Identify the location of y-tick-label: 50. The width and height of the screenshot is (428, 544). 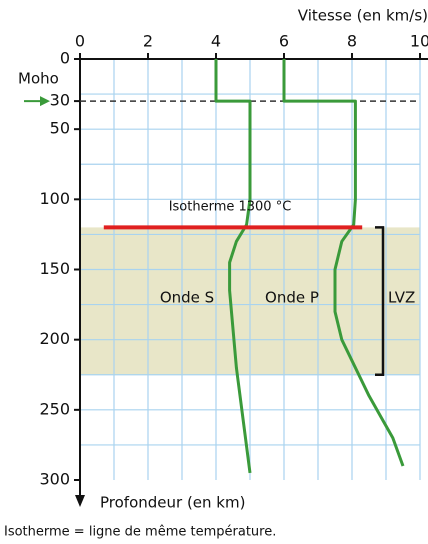
(60, 128).